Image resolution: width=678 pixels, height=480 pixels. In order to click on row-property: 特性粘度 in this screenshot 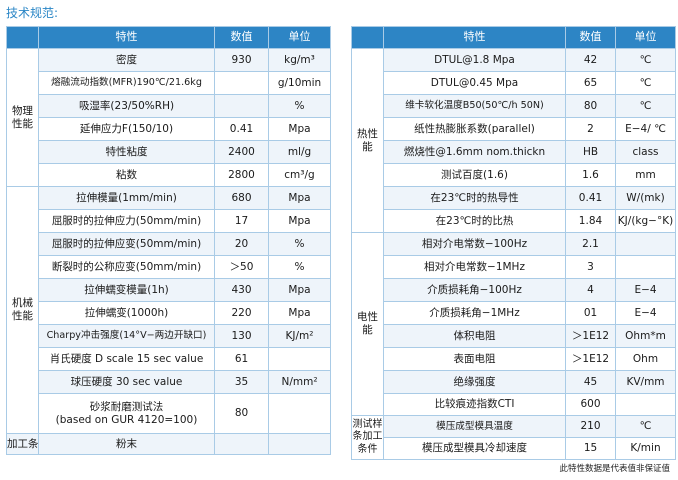, I will do `click(126, 152)`.